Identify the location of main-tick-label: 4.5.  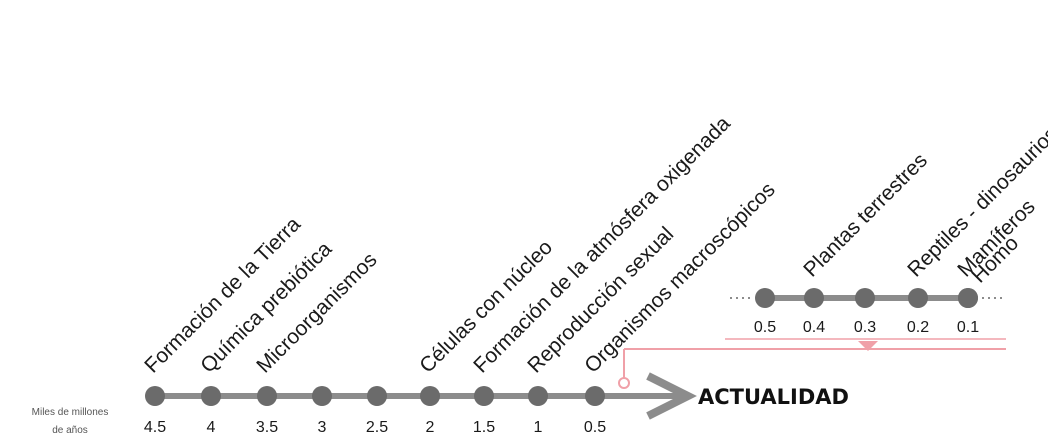
(155, 427).